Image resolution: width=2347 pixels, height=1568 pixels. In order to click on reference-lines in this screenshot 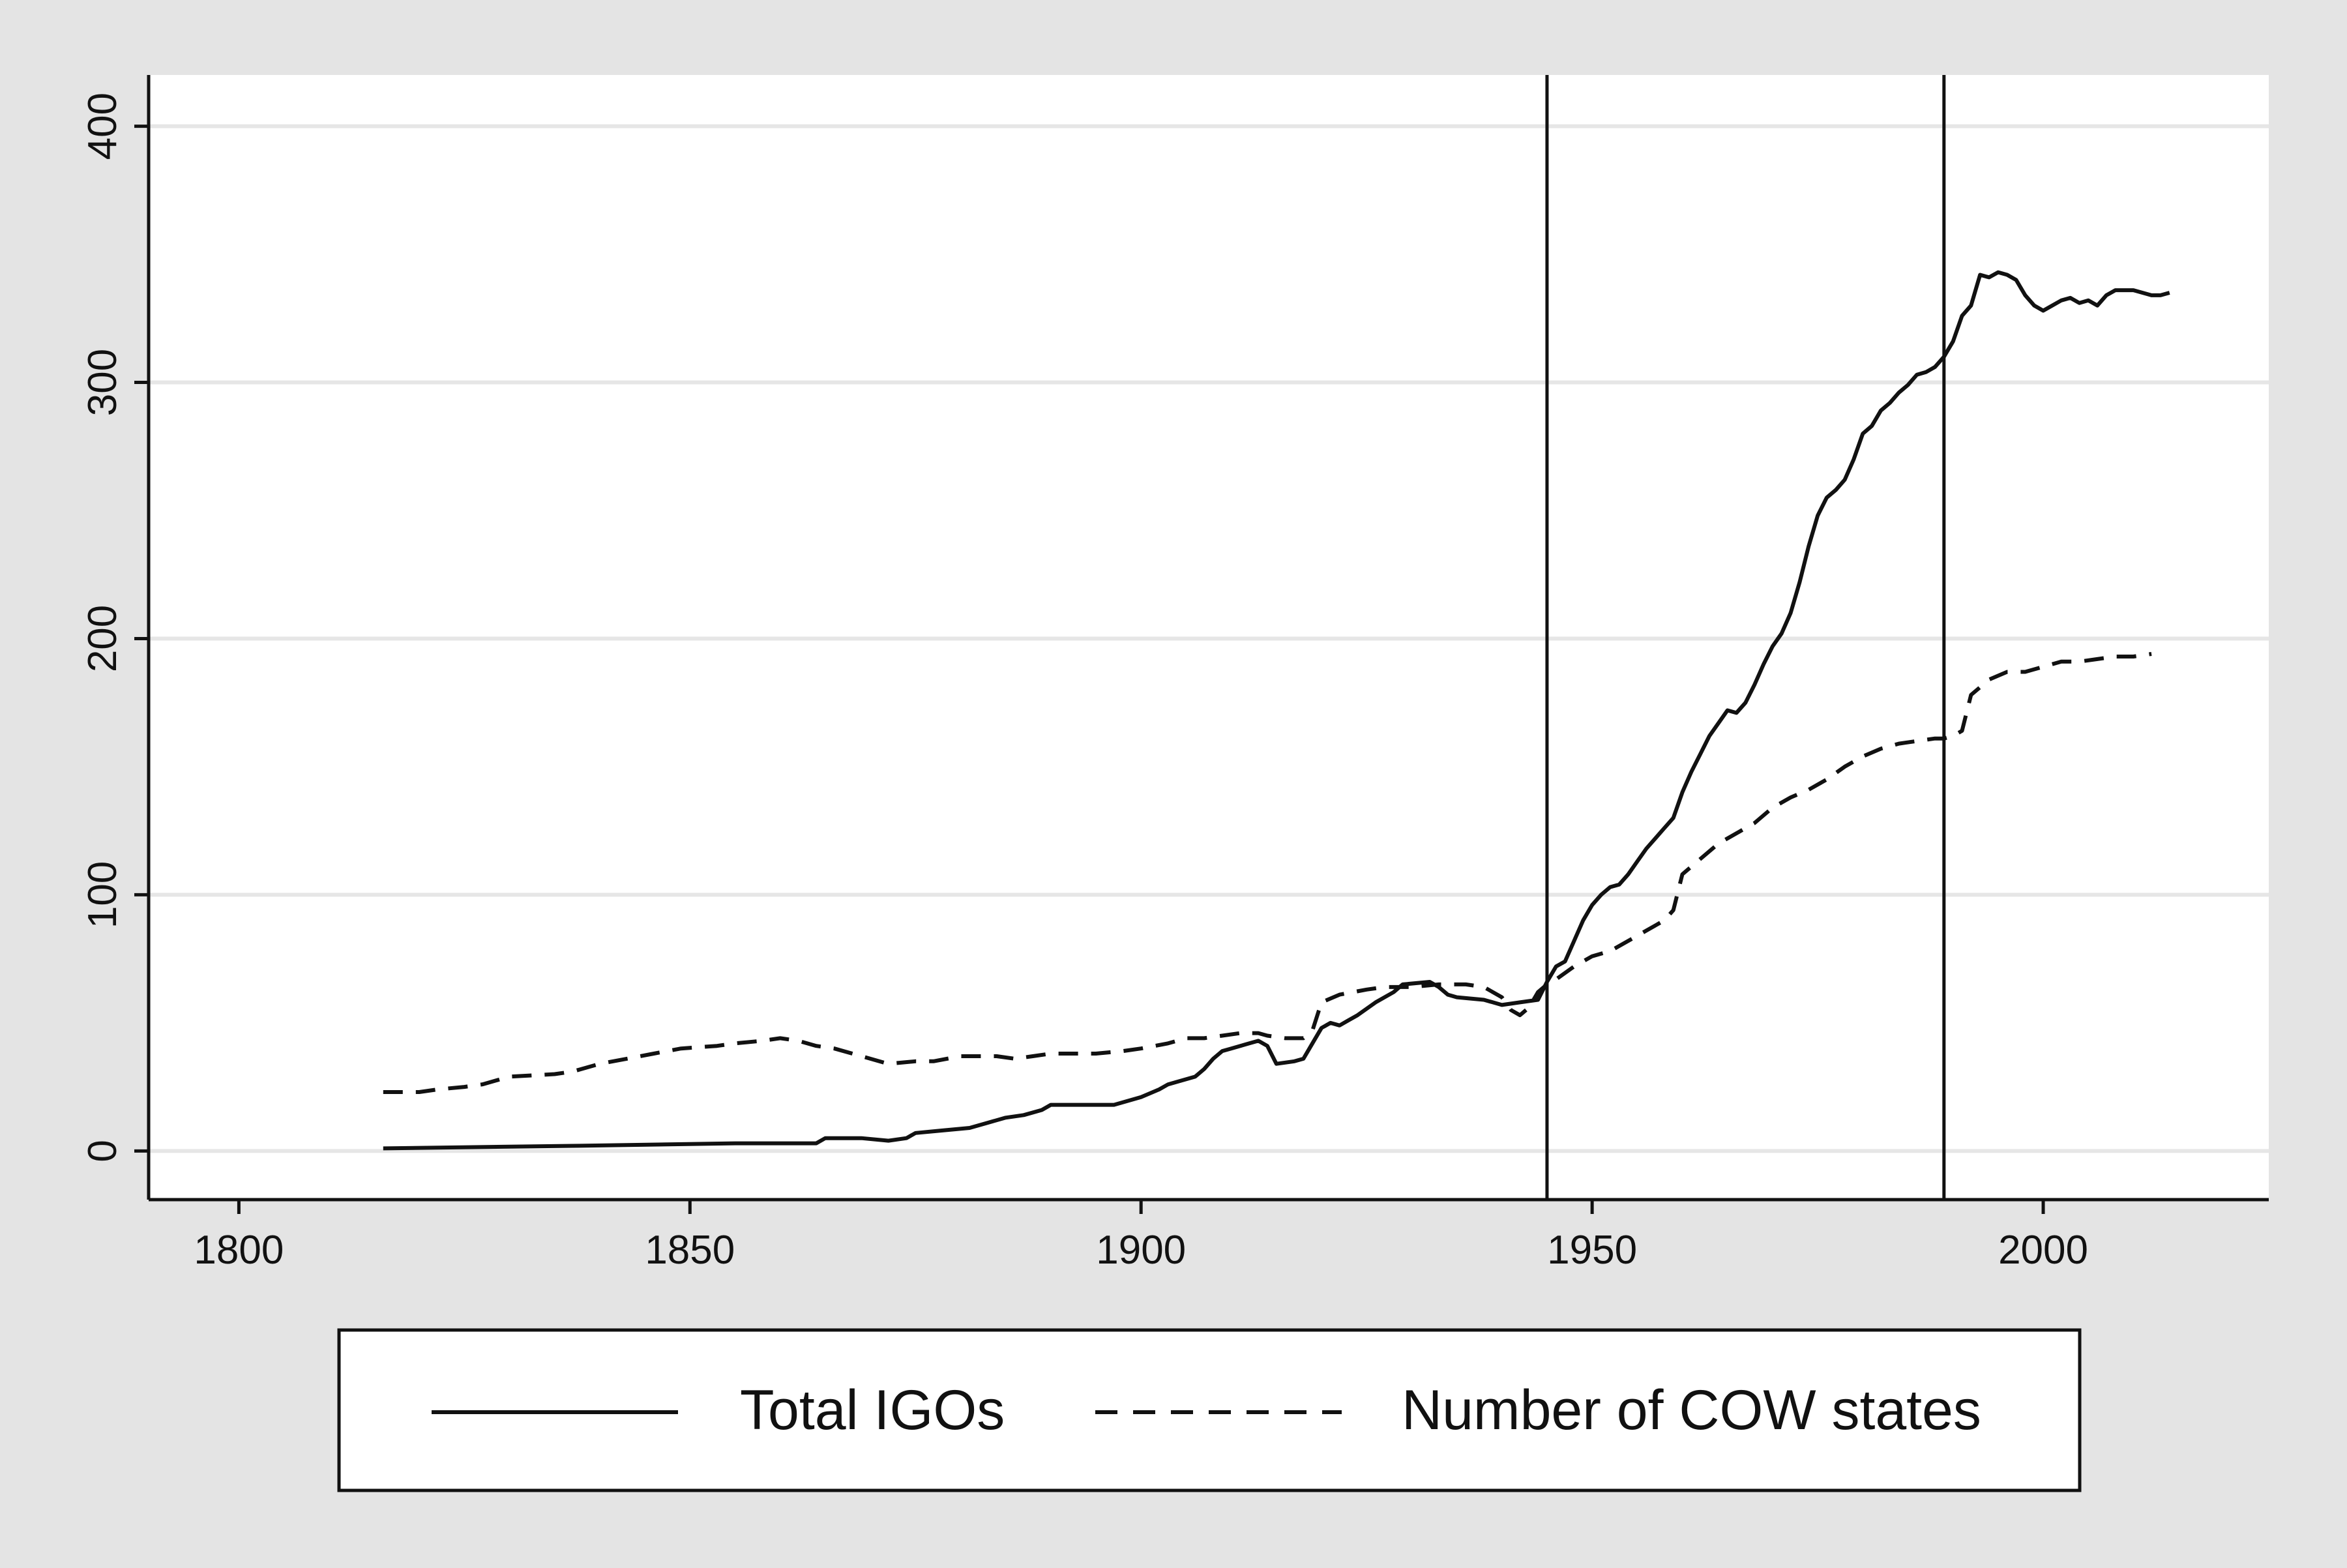, I will do `click(1745, 637)`.